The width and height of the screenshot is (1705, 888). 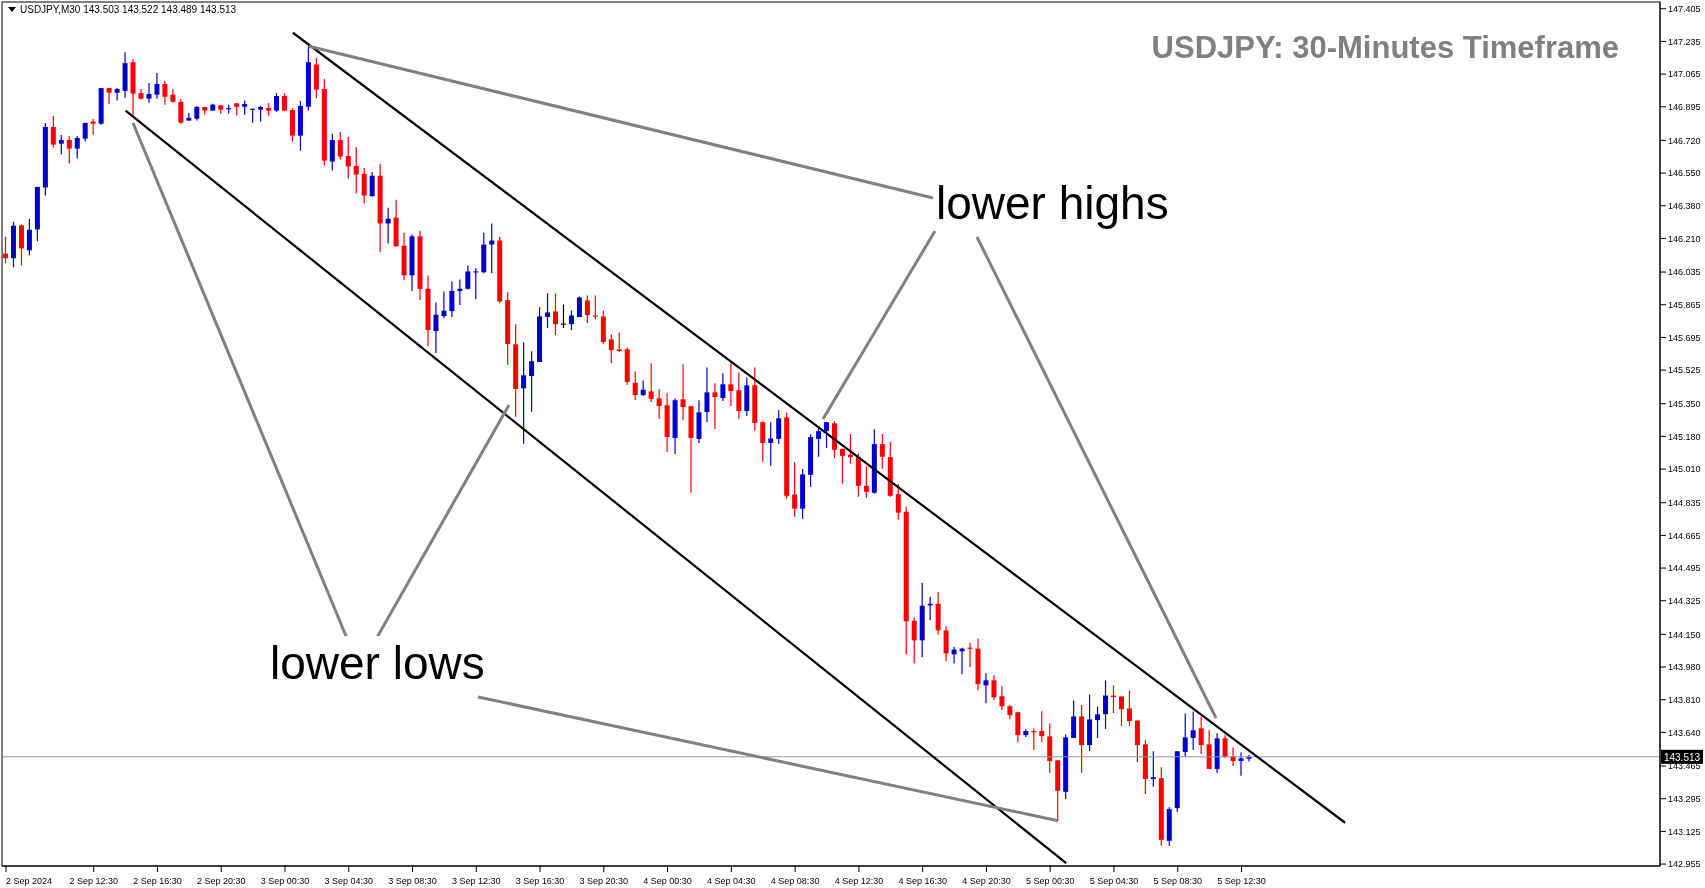 What do you see at coordinates (157, 881) in the screenshot?
I see `x-tick-label: 2 Sep 16:30` at bounding box center [157, 881].